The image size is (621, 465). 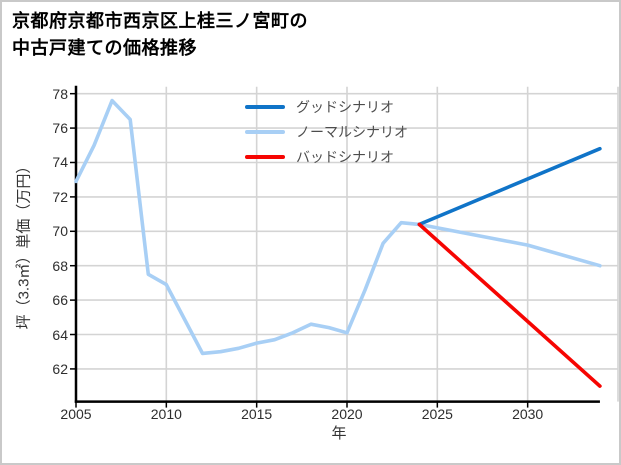 I want to click on y-tick-label: 74, so click(x=60, y=162).